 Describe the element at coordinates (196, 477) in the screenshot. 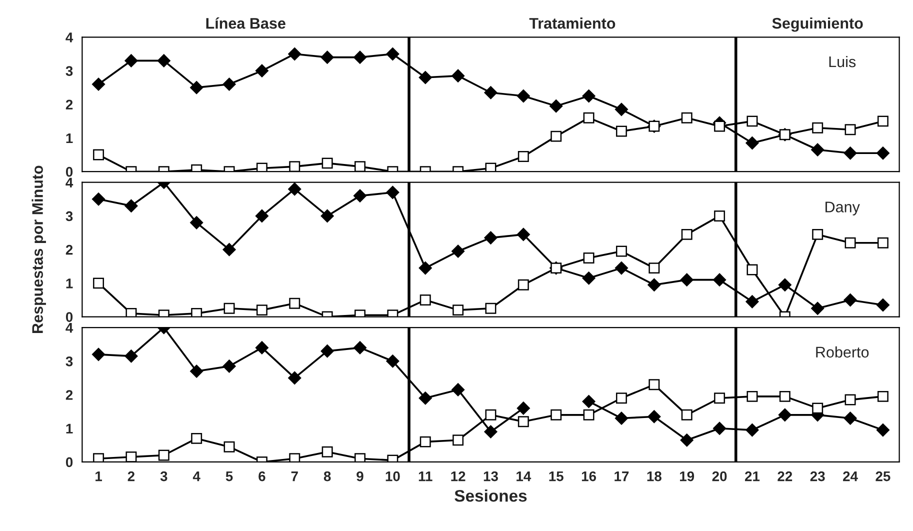

I see `x-tick-label: 4` at that location.